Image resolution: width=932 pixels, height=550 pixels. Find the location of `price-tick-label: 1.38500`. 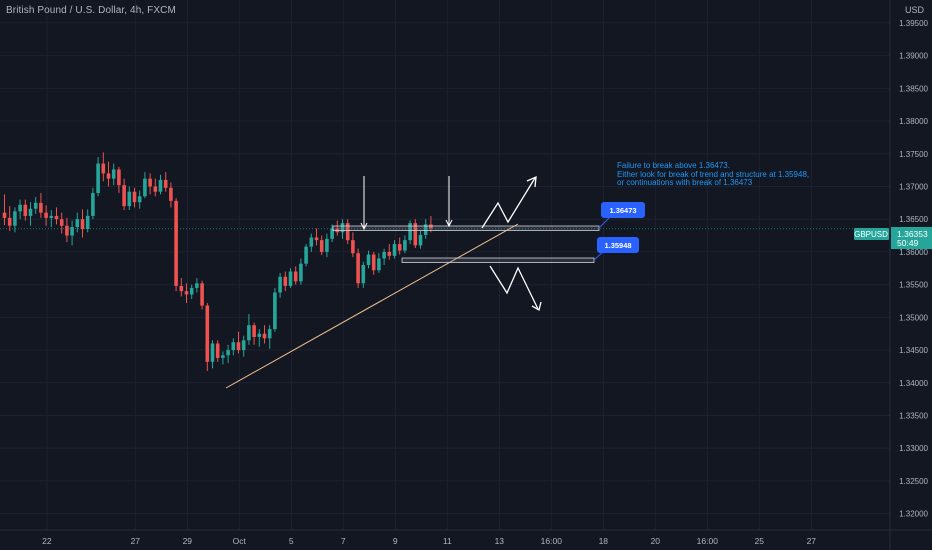

price-tick-label: 1.38500 is located at coordinates (913, 88).